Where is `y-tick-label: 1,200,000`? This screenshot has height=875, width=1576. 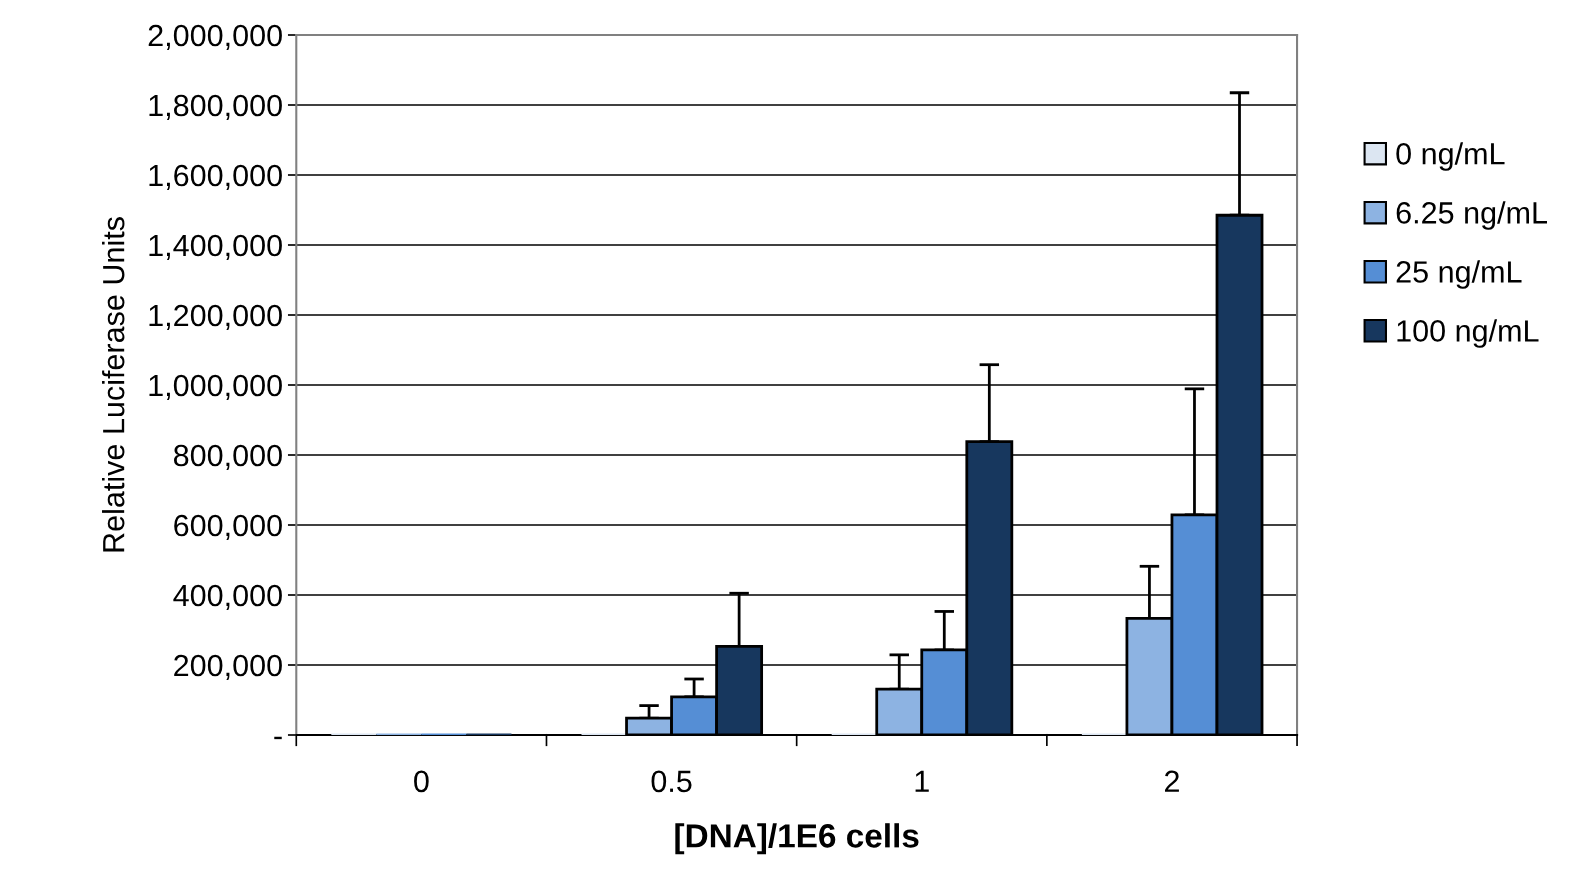 y-tick-label: 1,200,000 is located at coordinates (215, 317).